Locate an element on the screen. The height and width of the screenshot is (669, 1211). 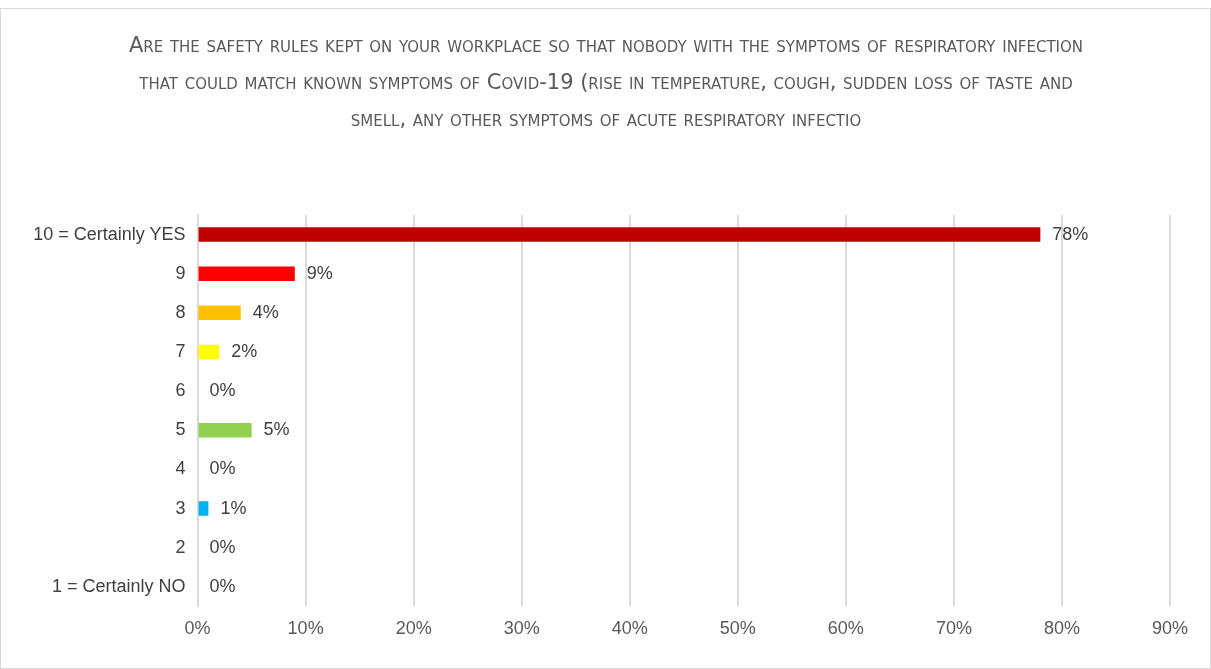
y-tick-label: 8 is located at coordinates (180, 311).